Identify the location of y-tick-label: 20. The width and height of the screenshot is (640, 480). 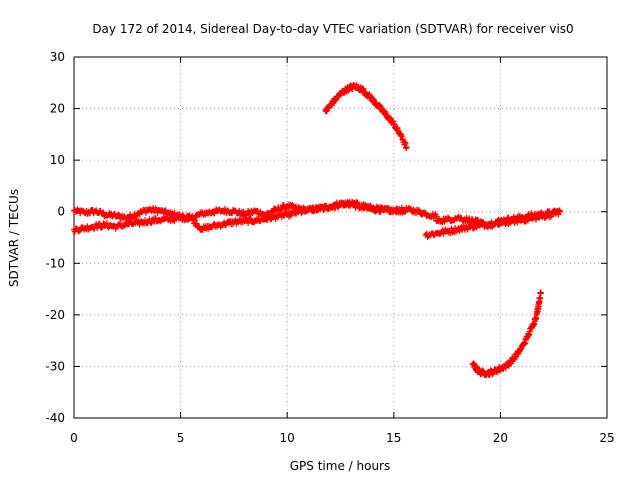
(57, 109).